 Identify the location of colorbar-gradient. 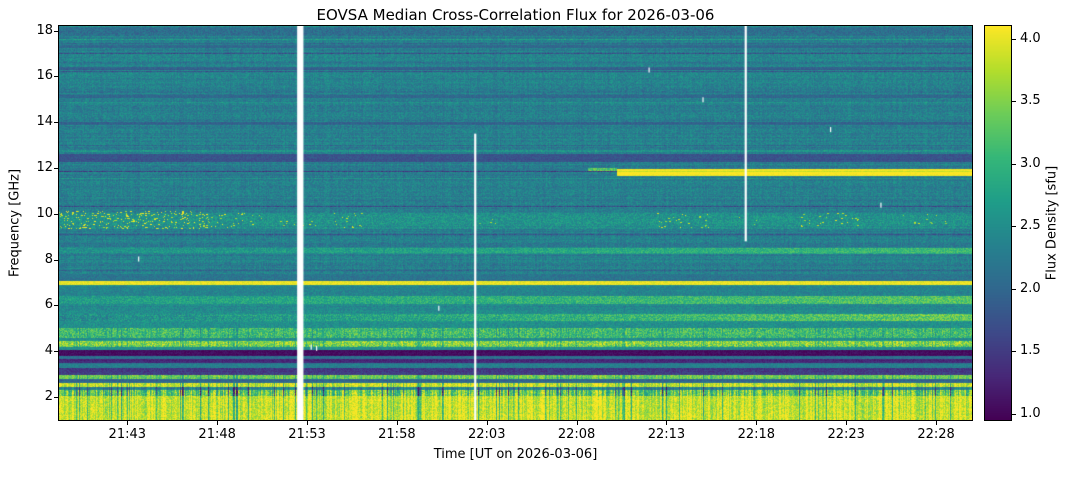
(998, 223).